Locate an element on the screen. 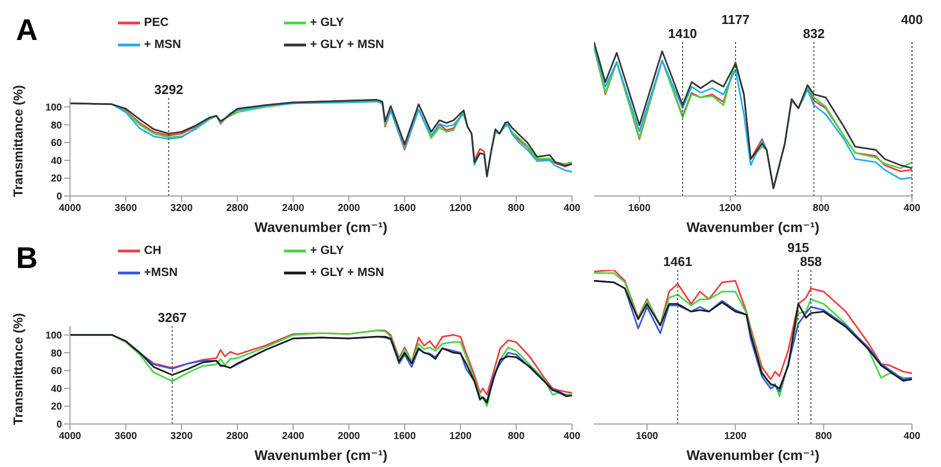  legend-label: CH is located at coordinates (153, 250).